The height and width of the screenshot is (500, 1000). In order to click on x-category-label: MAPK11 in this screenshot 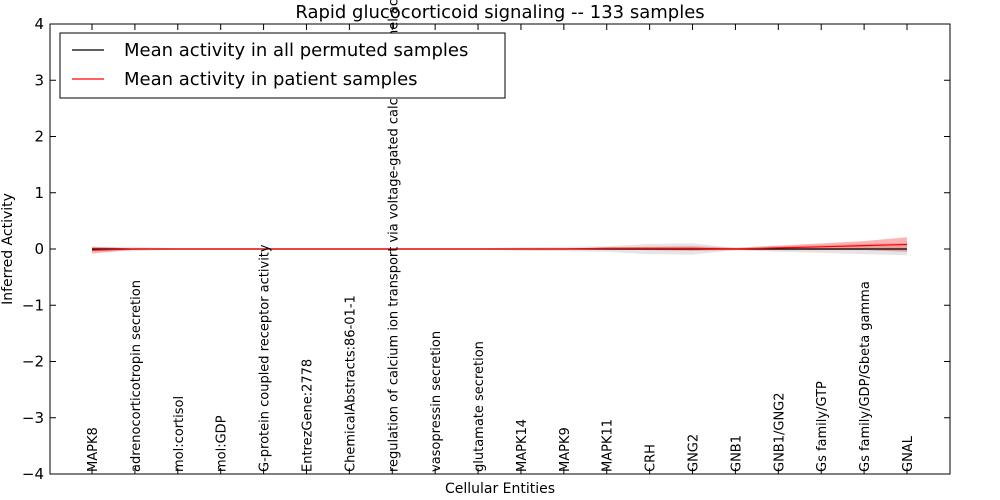, I will do `click(608, 445)`.